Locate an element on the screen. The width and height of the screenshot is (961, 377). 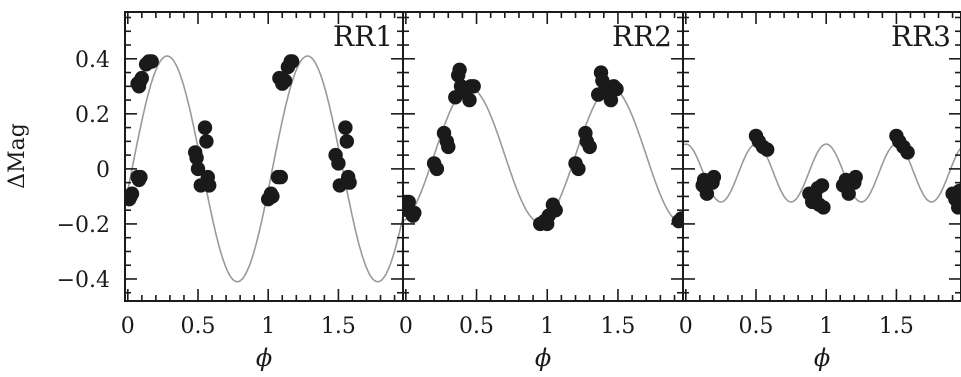
y-tick-label: −0.2 is located at coordinates (83, 225).